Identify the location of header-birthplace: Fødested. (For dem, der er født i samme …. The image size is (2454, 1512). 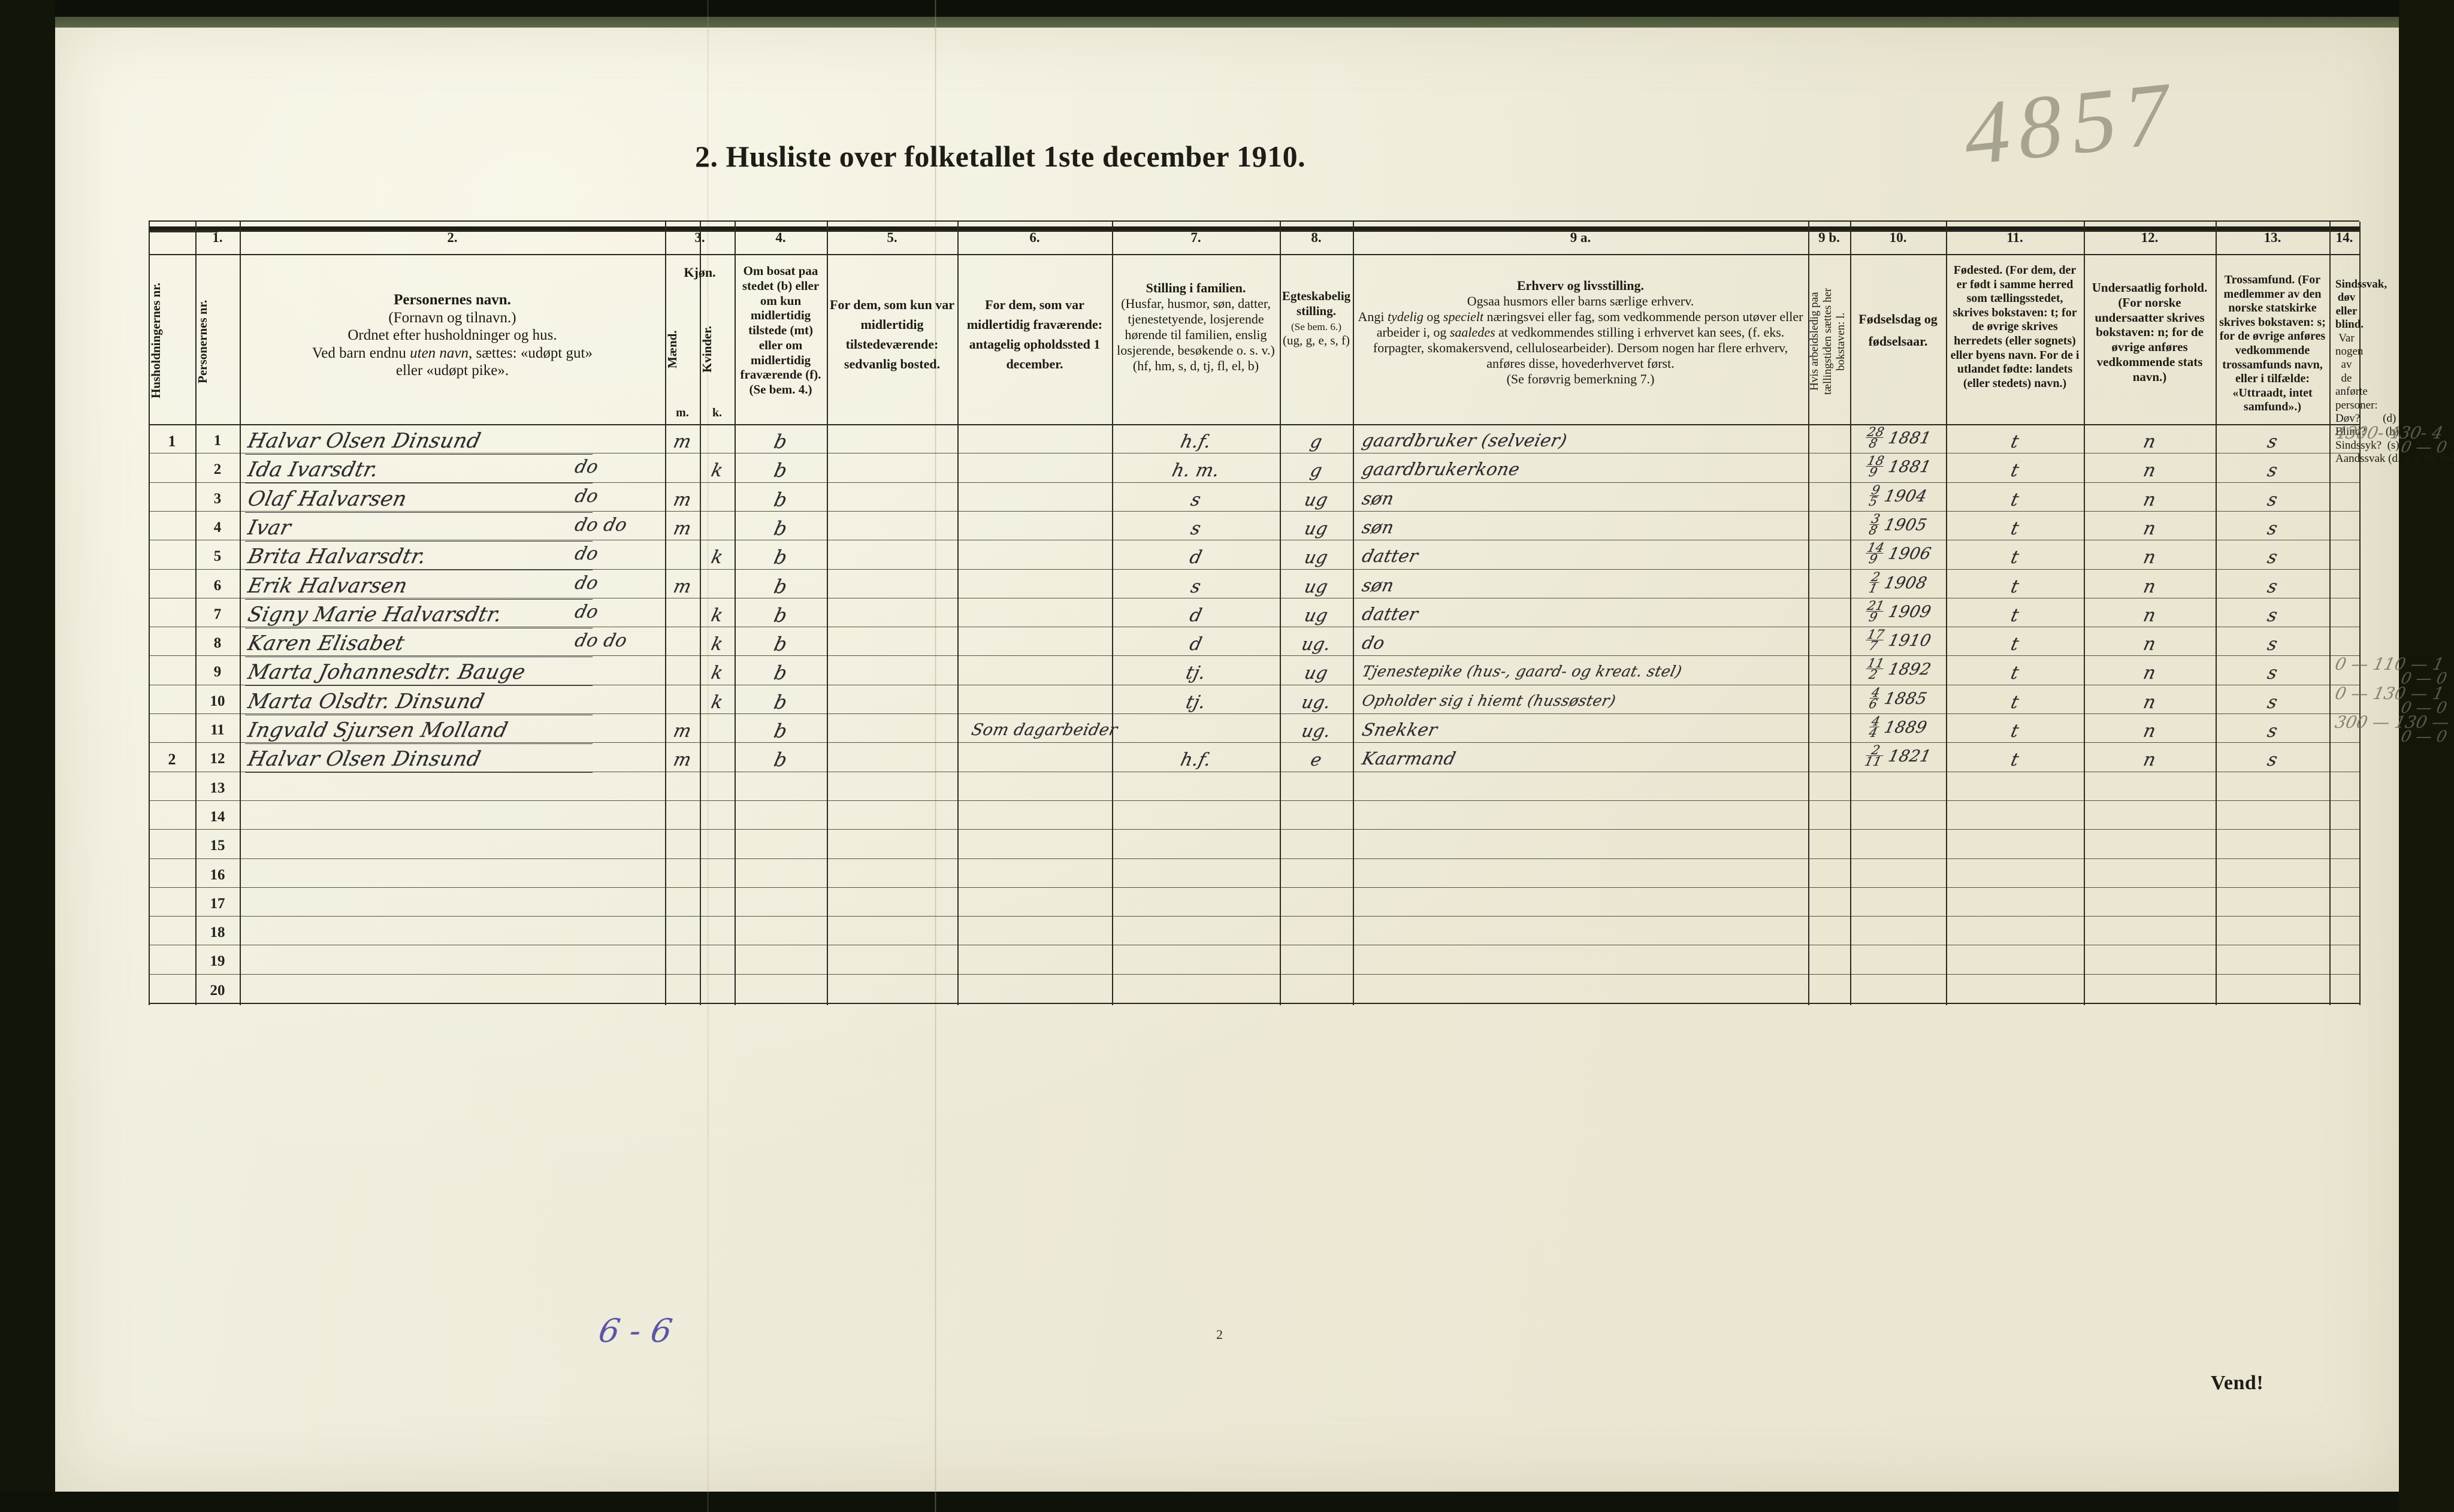
(2015, 327).